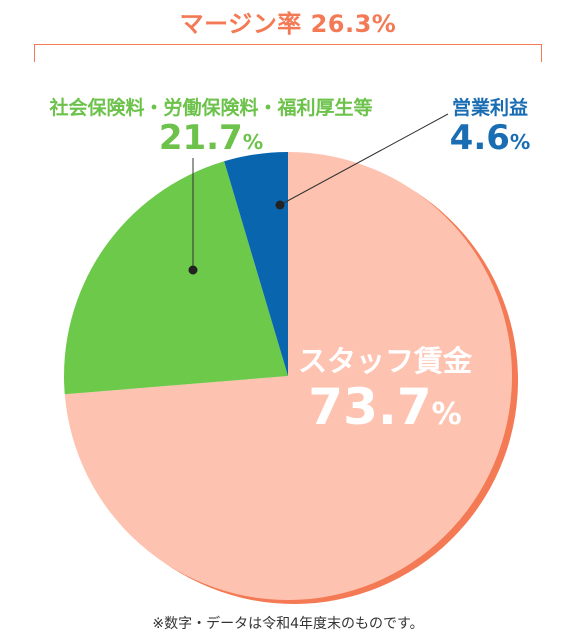  I want to click on slice-label-operating-profit: 営業利益, so click(489, 108).